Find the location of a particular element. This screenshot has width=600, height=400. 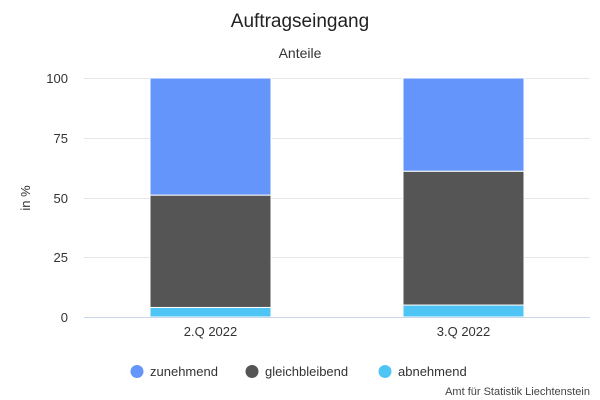

legend-swatch-abnehmend is located at coordinates (385, 371).